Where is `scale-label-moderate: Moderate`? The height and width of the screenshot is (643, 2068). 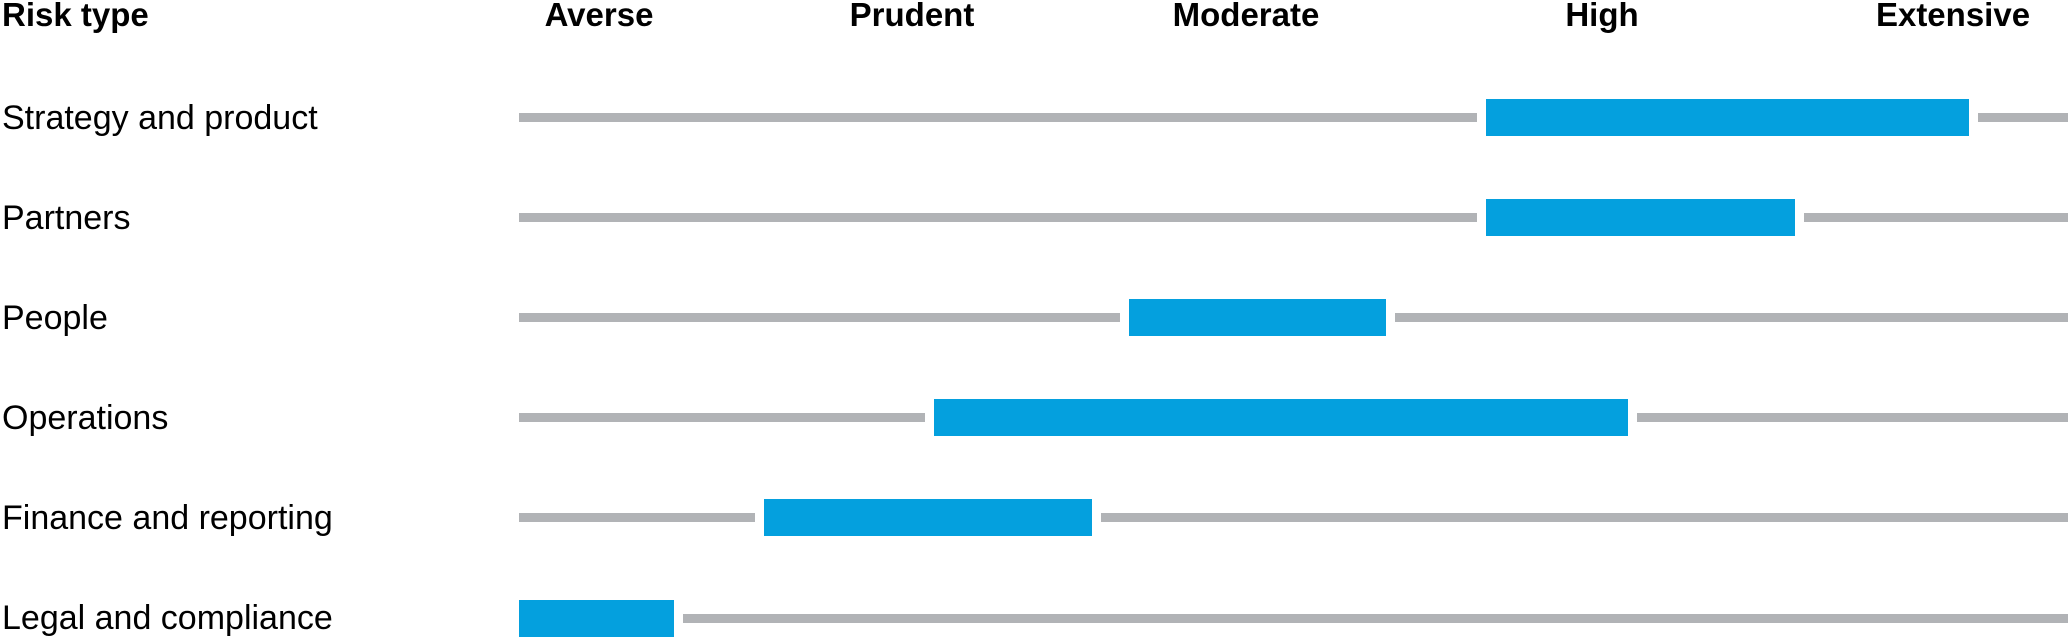
scale-label-moderate: Moderate is located at coordinates (1246, 16).